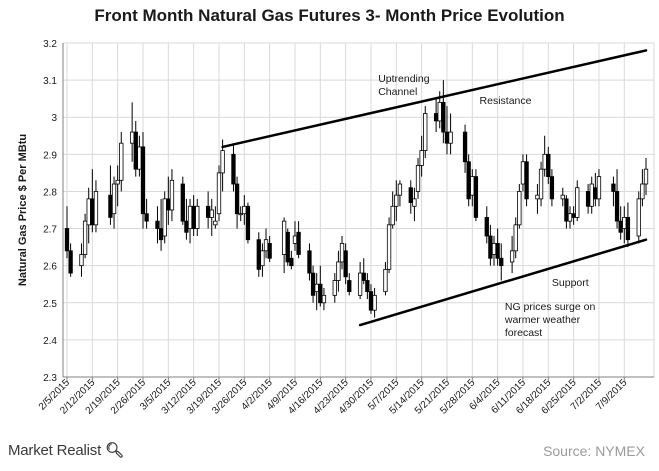 This screenshot has width=659, height=471. What do you see at coordinates (23, 210) in the screenshot?
I see `y-axis-label: Natural Gas Price $ Per MBtu` at bounding box center [23, 210].